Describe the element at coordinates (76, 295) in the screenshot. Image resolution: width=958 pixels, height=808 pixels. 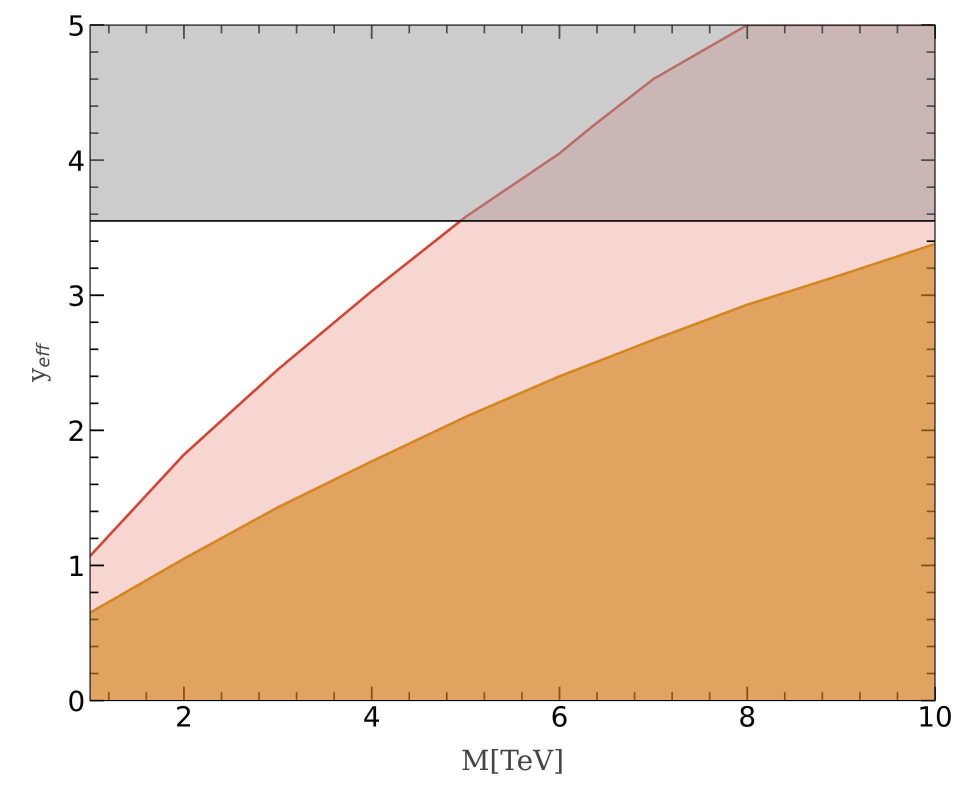
I see `y-tick-label: 3` at that location.